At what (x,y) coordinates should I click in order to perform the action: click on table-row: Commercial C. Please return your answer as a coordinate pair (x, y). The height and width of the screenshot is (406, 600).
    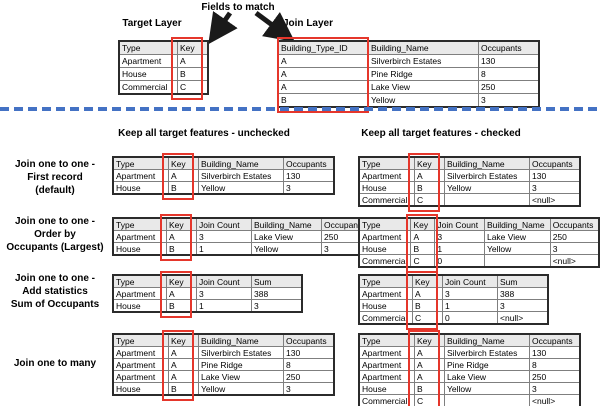
    Looking at the image, I should click on (163, 87).